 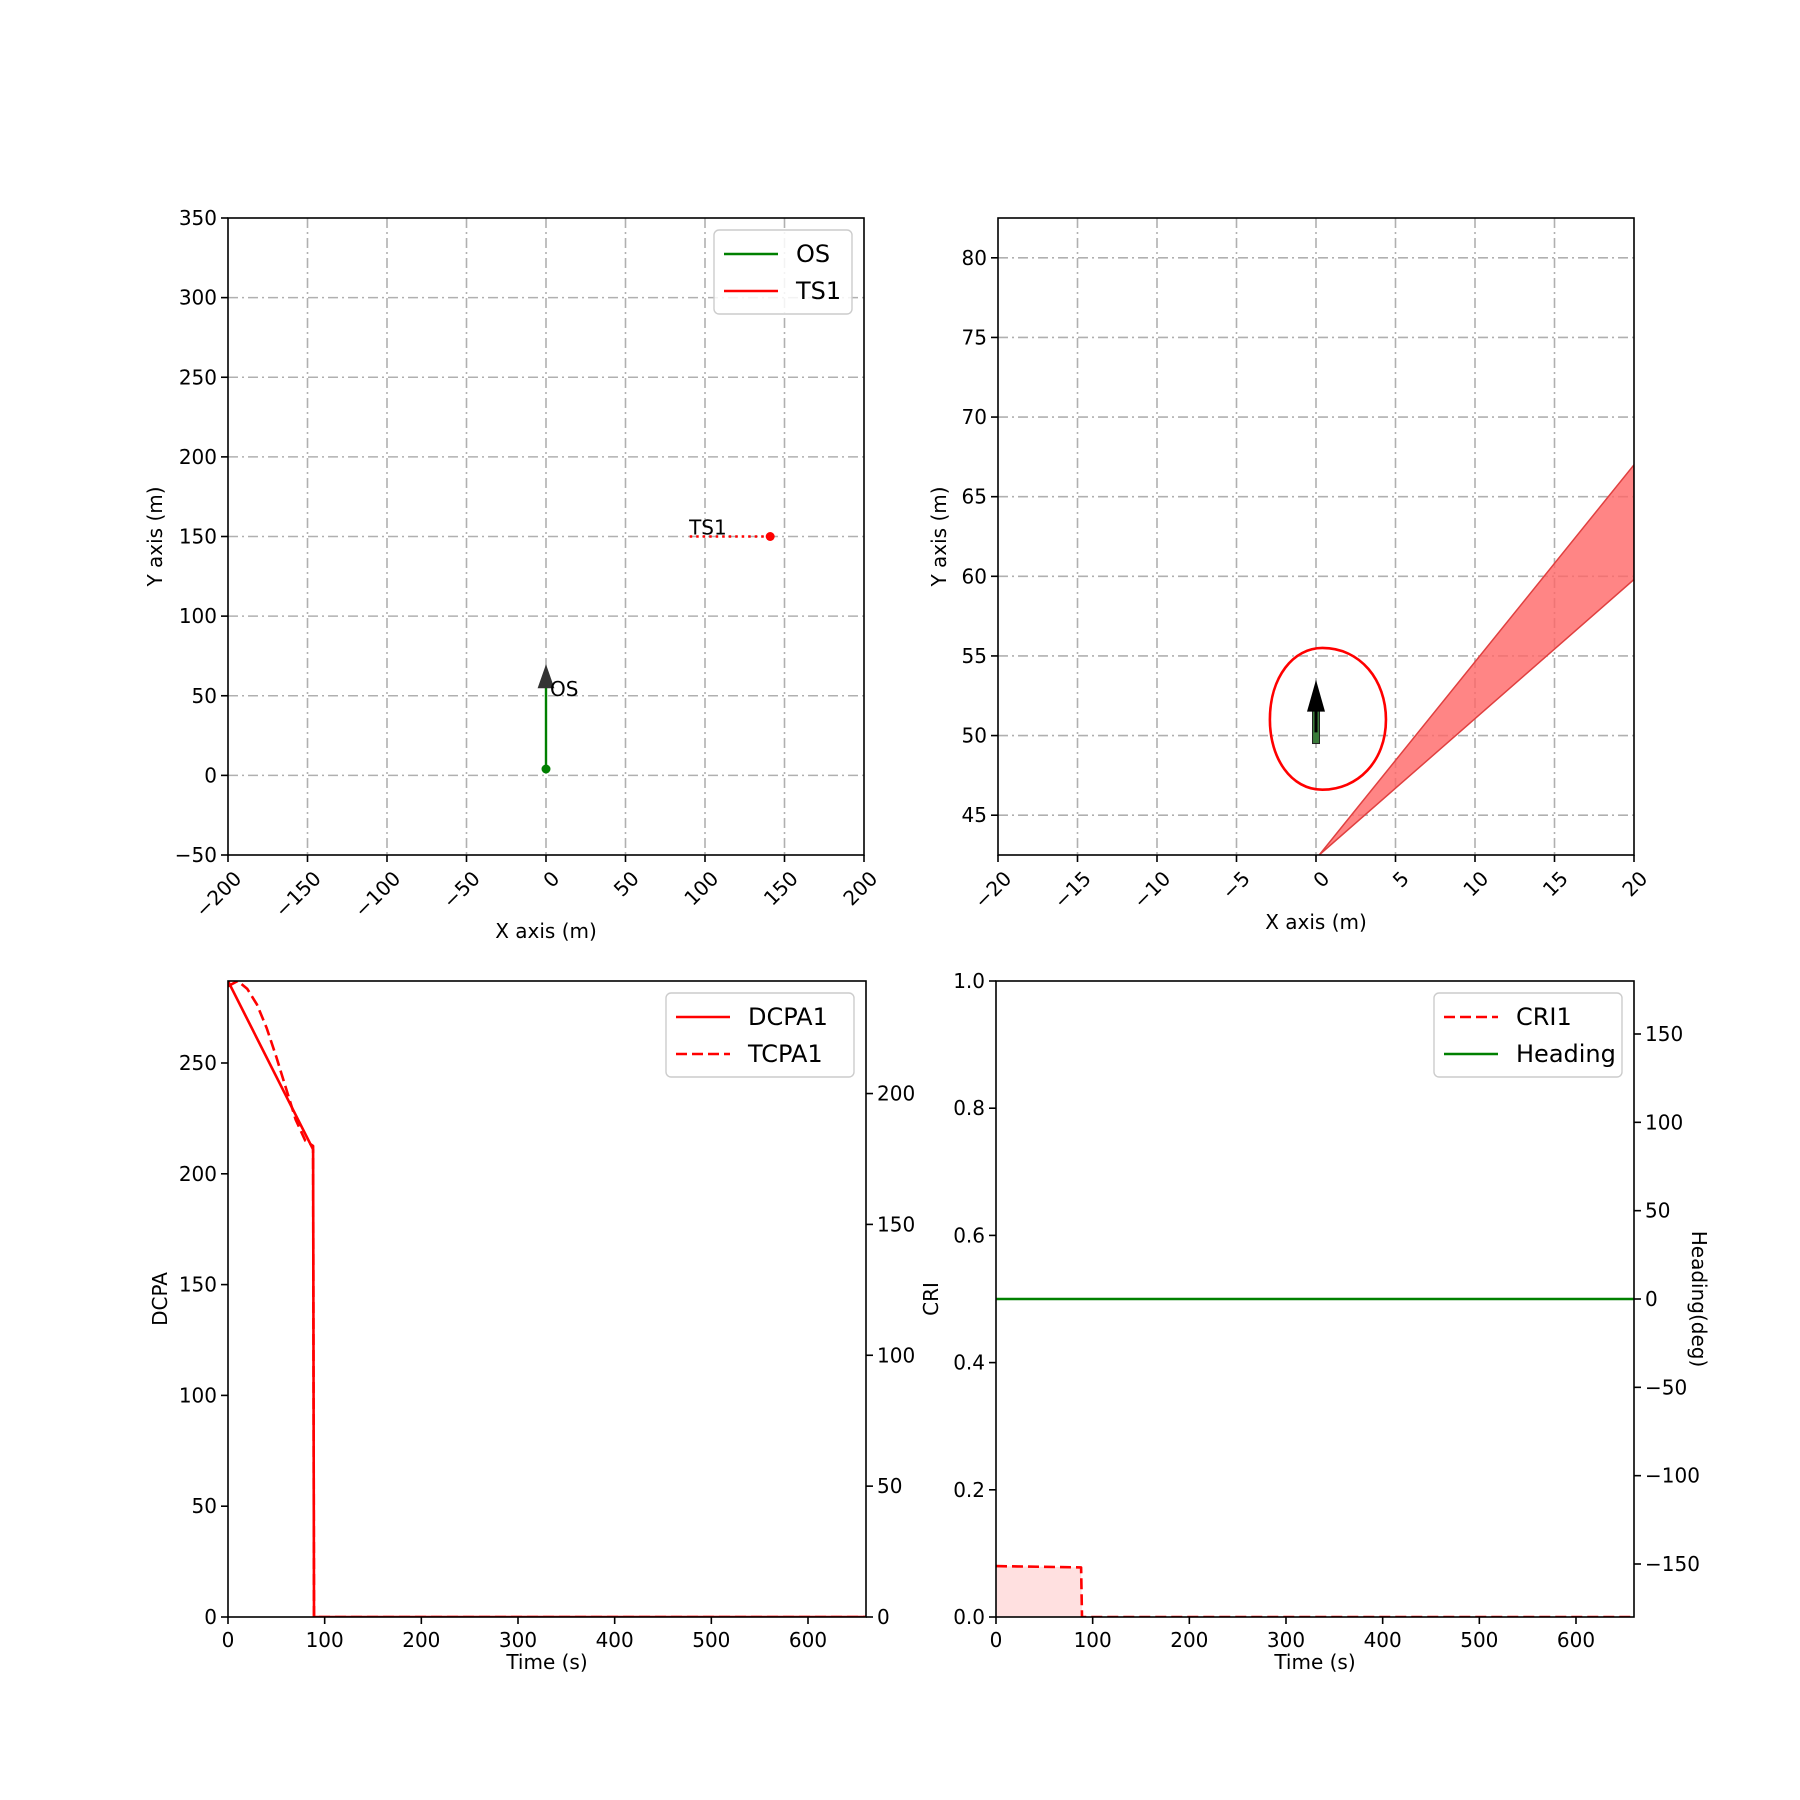 I want to click on series-line-tcpa1, so click(x=547, y=1299).